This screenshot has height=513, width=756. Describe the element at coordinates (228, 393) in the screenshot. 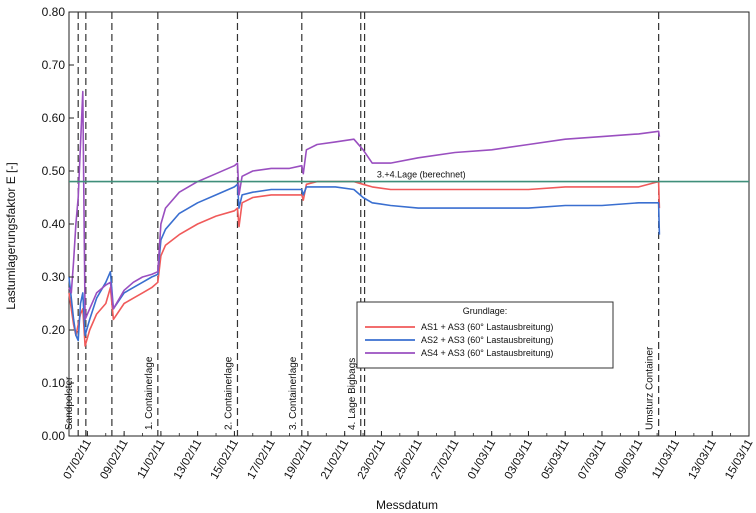

I see `event-label: 2. Containerlage` at that location.